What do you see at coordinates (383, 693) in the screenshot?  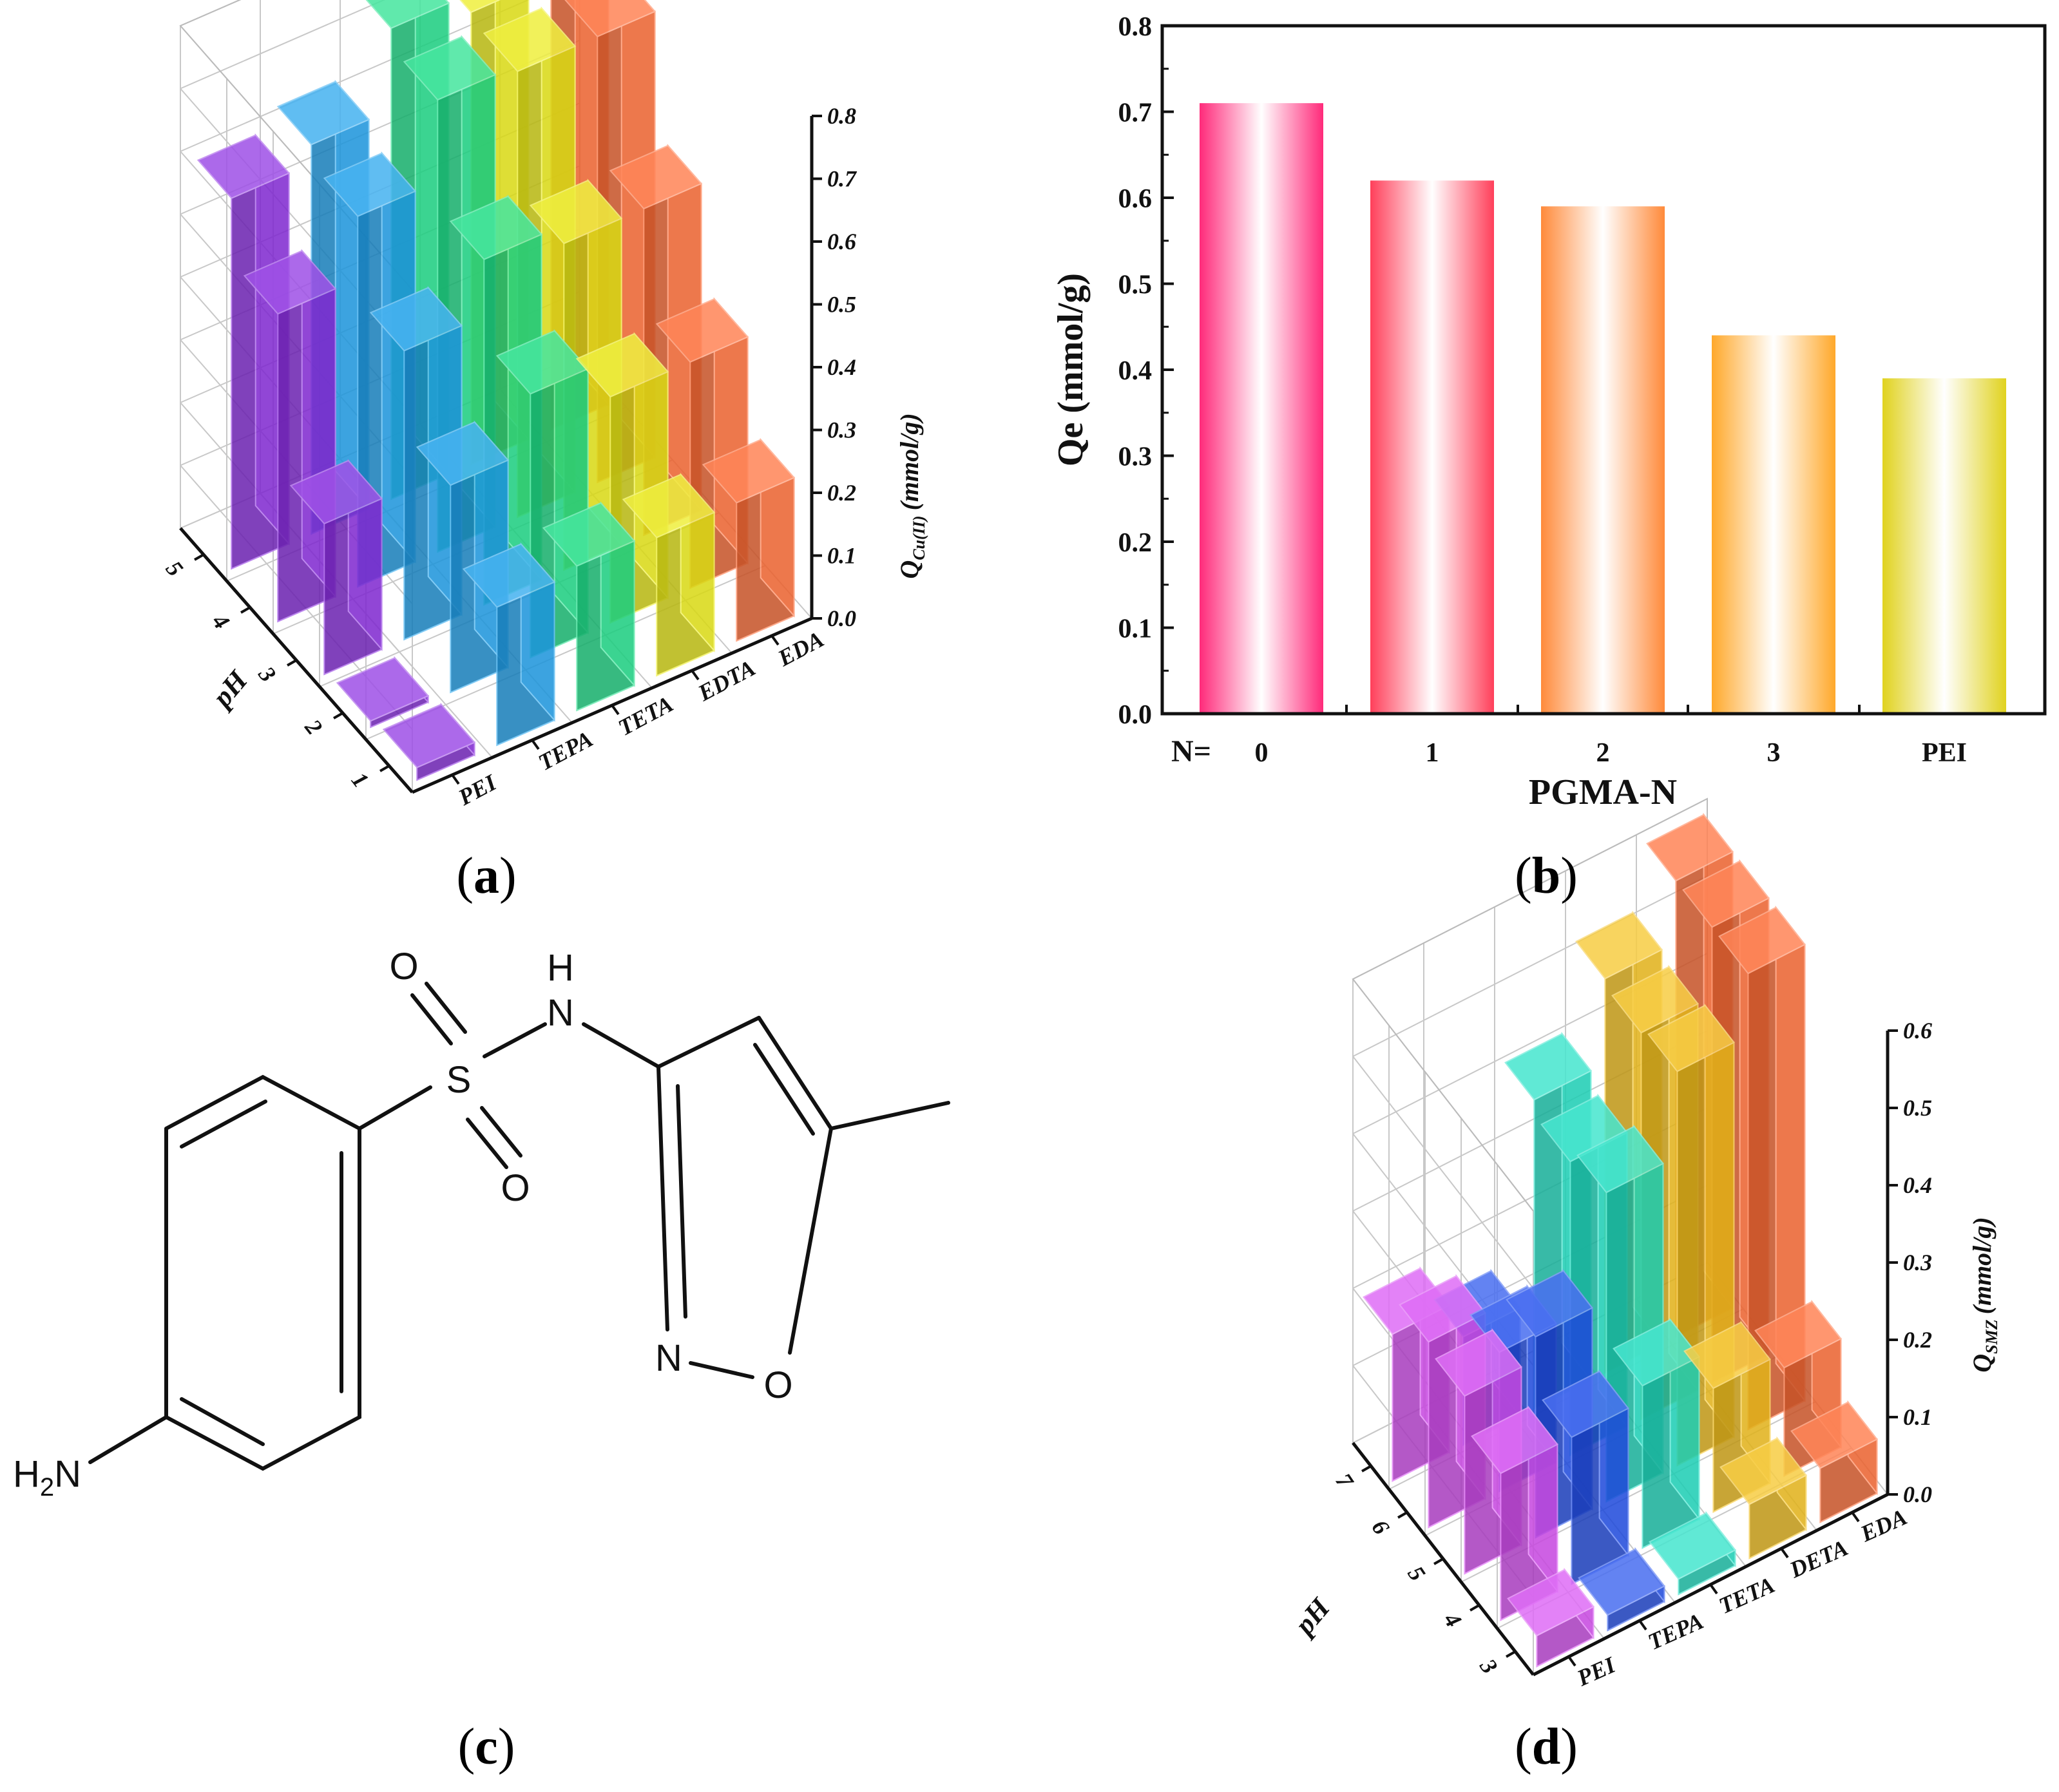 I see `bar-pei-ph2` at bounding box center [383, 693].